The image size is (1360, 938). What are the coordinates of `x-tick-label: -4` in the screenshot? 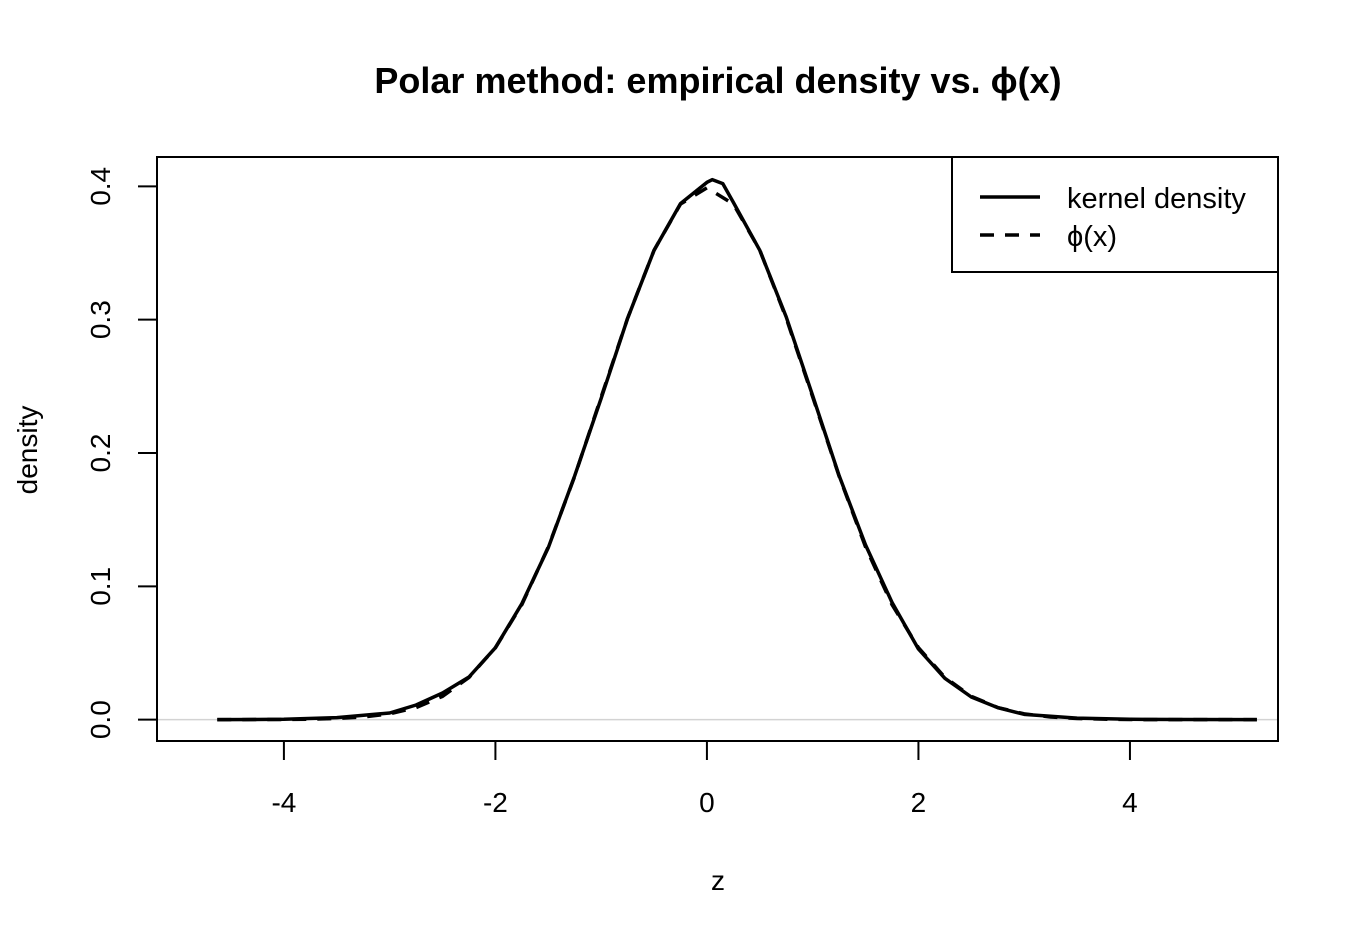 It's located at (283, 802).